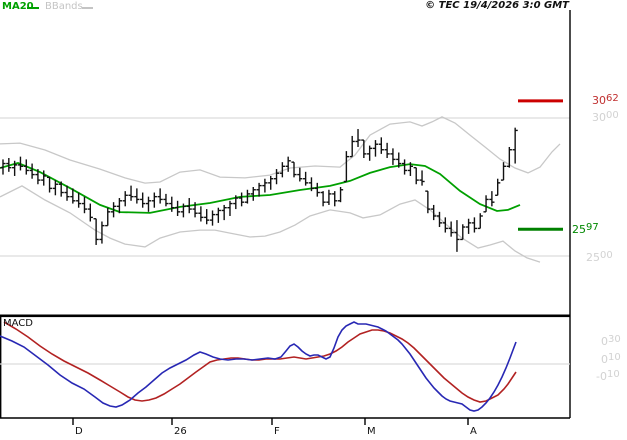 This screenshot has width=627, height=440. I want to click on copyright-timestamp: © TEC 19/4/2026 3:0 GMT, so click(497, 5).